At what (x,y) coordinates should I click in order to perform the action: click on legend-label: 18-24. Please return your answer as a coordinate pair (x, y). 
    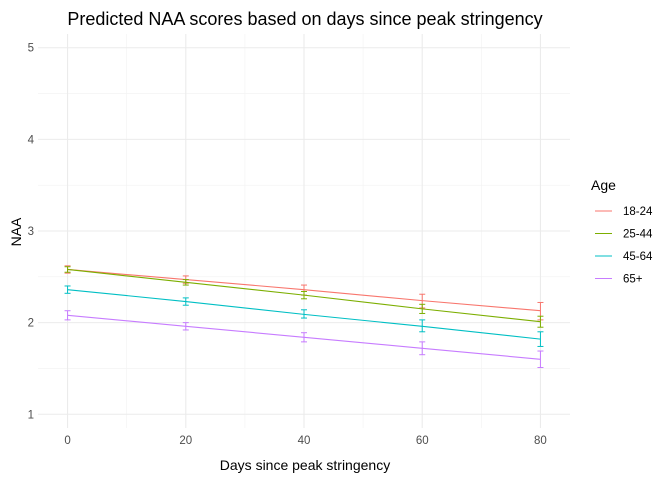
    Looking at the image, I should click on (638, 212).